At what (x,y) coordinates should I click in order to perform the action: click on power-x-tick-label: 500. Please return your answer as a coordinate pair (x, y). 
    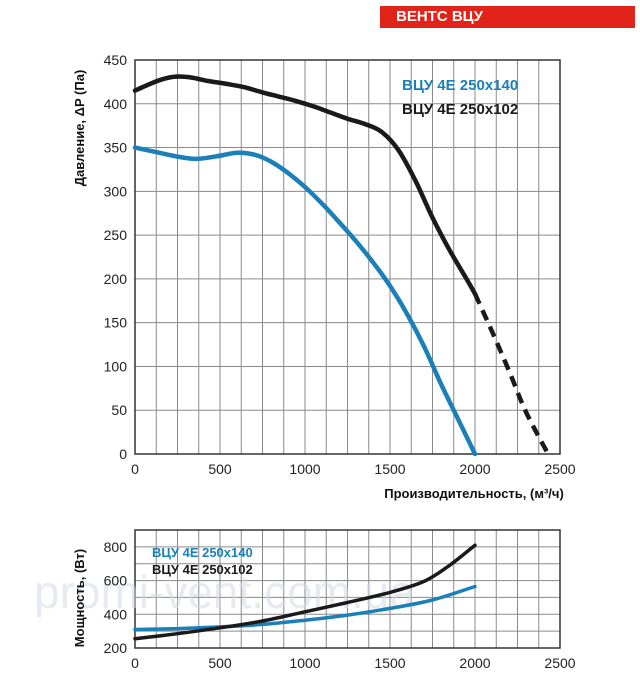
    Looking at the image, I should click on (220, 663).